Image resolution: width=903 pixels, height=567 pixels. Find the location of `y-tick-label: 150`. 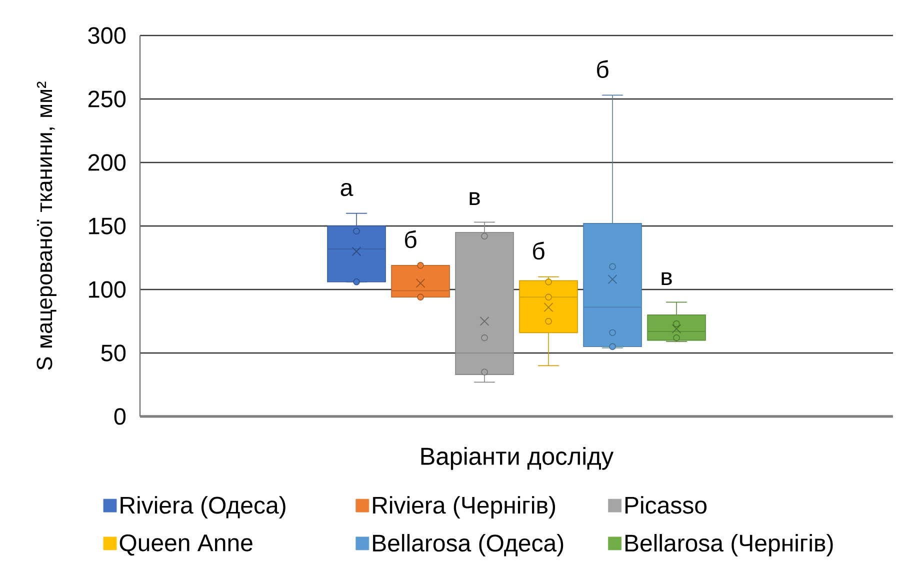

y-tick-label: 150 is located at coordinates (107, 226).